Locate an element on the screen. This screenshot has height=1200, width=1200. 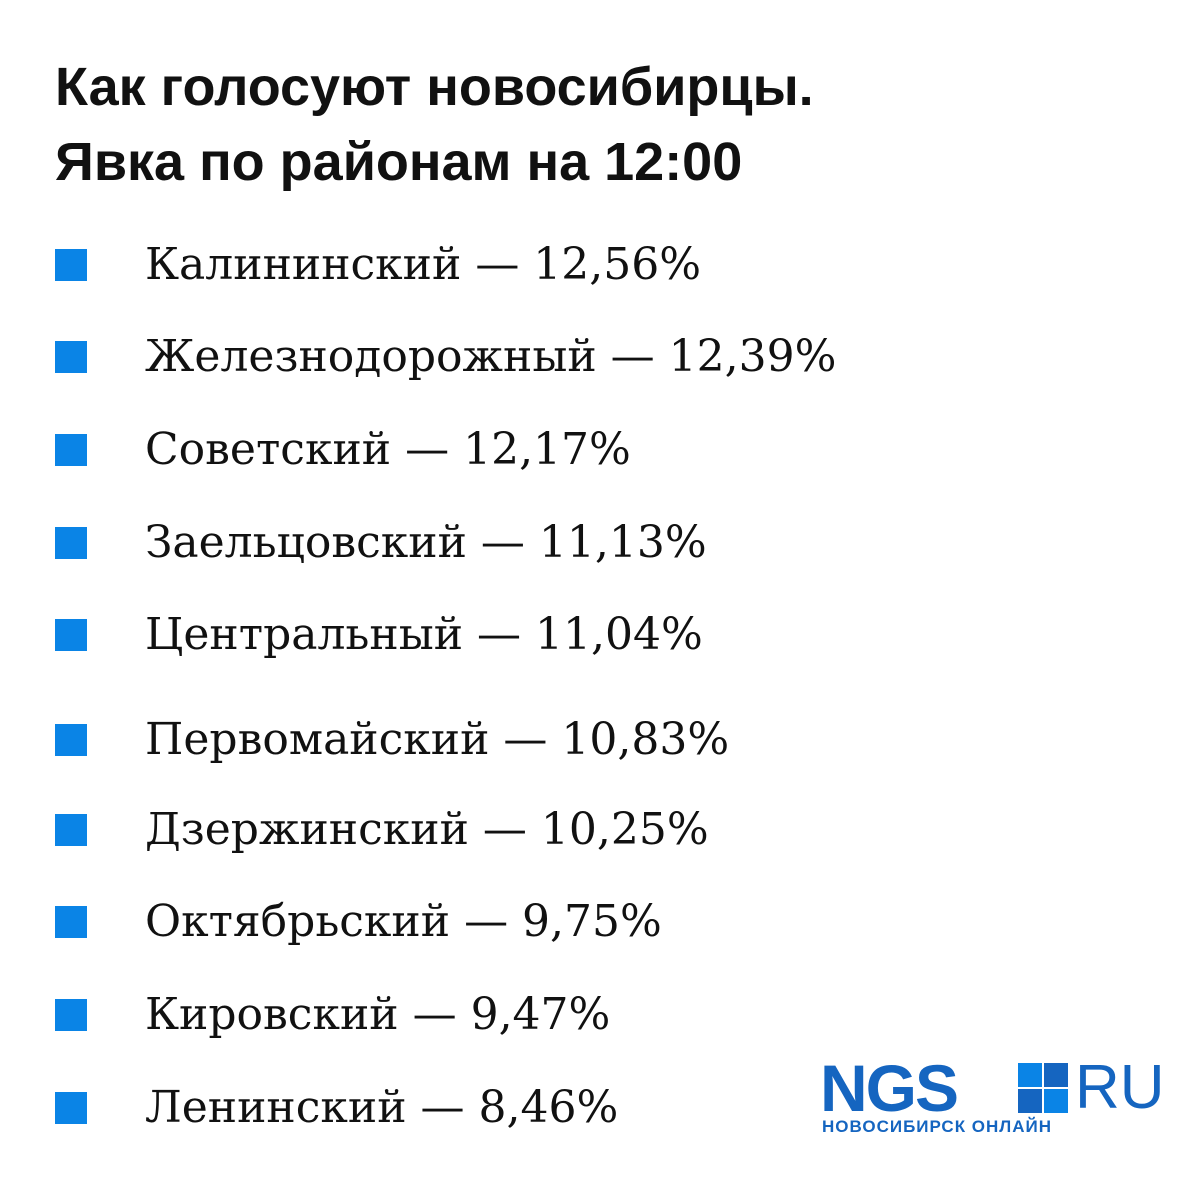
logo-tagline: НОВОСИБИРСК ОНЛАЙН is located at coordinates (937, 1126).